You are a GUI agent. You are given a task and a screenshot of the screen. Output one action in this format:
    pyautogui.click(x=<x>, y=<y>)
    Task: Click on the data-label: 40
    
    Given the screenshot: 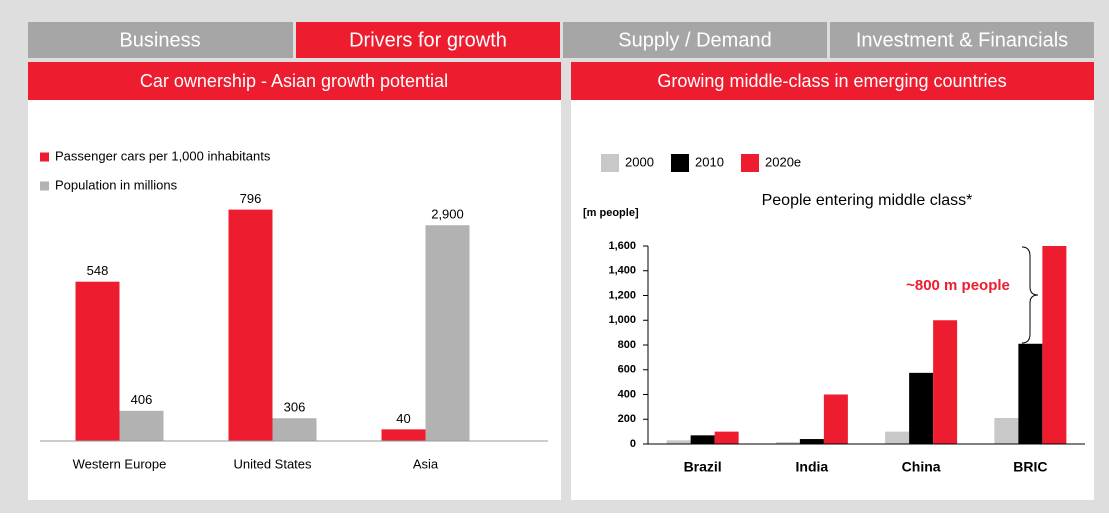 What is the action you would take?
    pyautogui.click(x=403, y=418)
    